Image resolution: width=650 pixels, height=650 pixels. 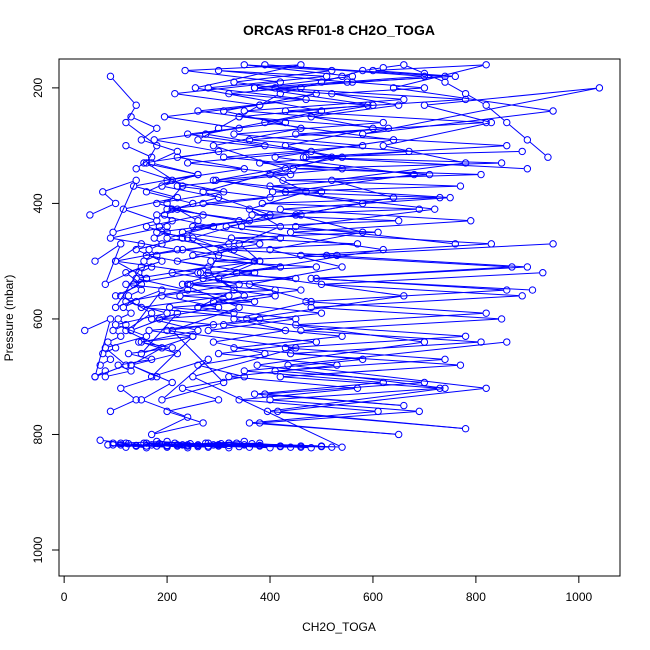 I want to click on x-tick-label: 0, so click(x=64, y=597).